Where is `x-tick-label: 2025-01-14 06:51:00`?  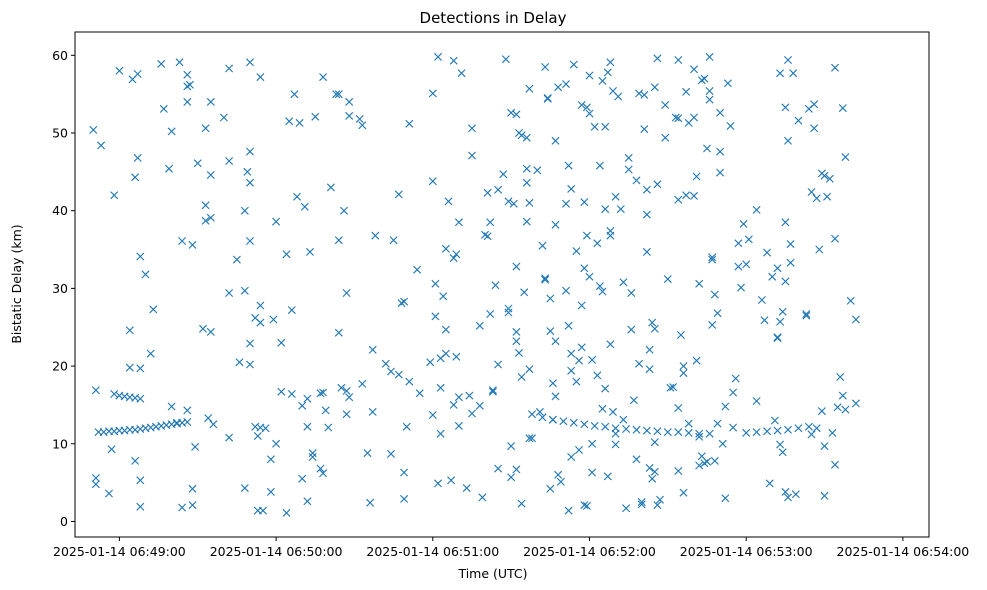
x-tick-label: 2025-01-14 06:51:00 is located at coordinates (432, 551).